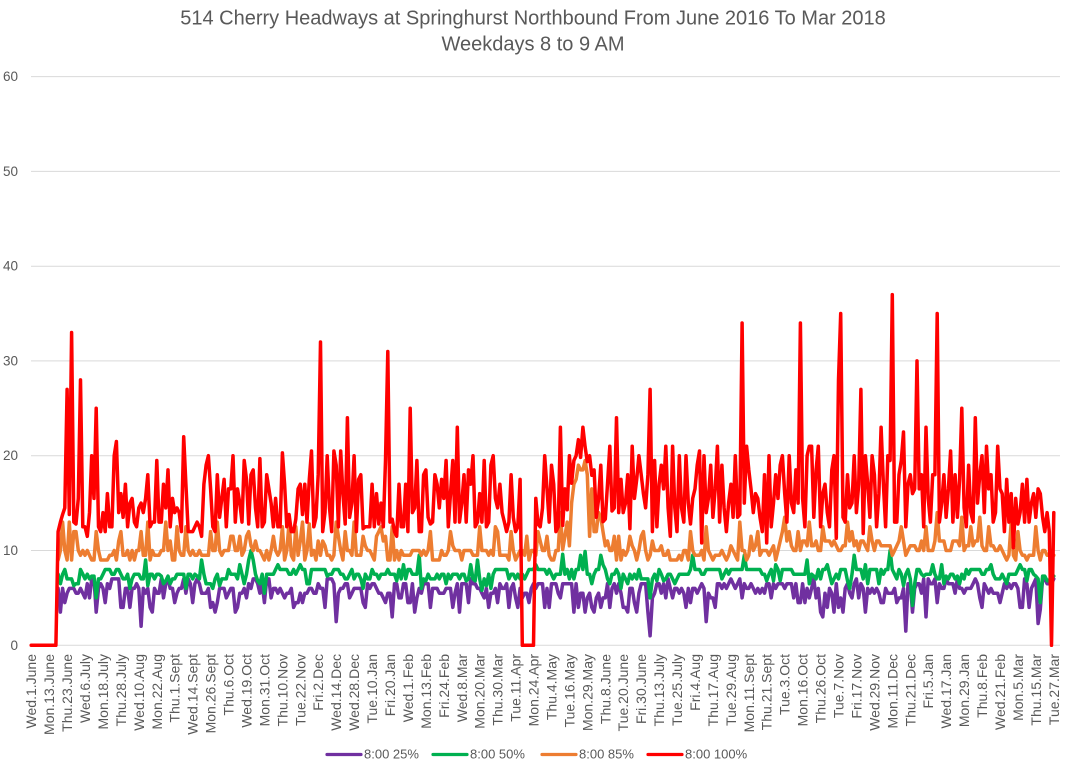  Describe the element at coordinates (444, 686) in the screenshot. I see `svg-text: Fri.24.Feb` at that location.